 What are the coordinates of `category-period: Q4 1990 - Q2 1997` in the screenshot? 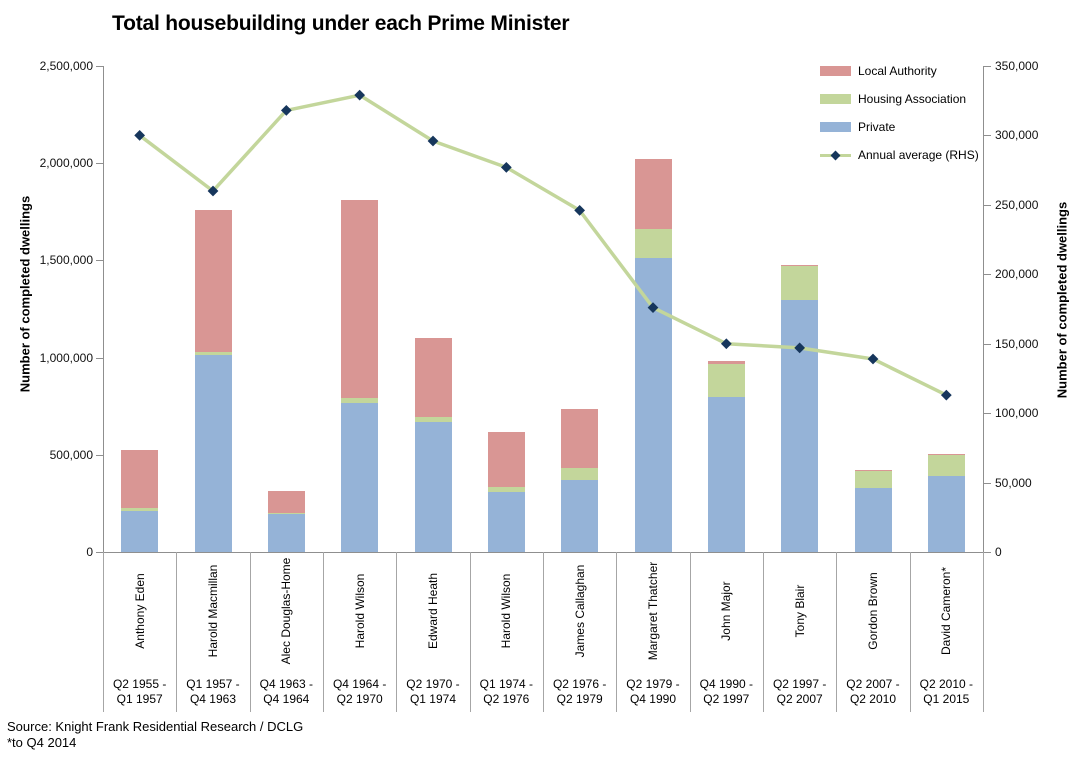 It's located at (726, 691).